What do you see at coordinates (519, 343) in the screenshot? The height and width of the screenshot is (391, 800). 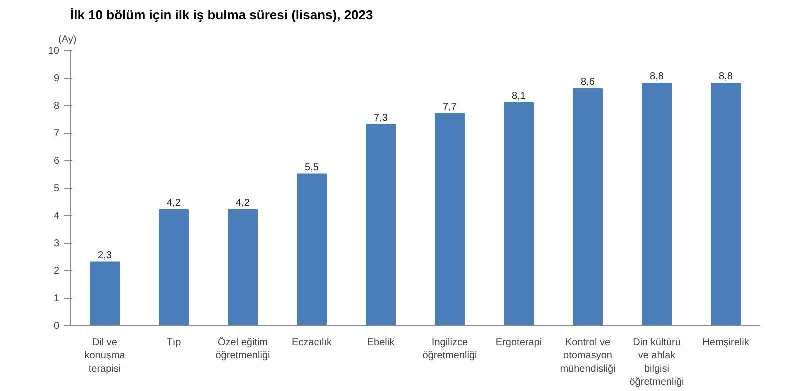 I see `x-tick-label: Ergoterapi` at bounding box center [519, 343].